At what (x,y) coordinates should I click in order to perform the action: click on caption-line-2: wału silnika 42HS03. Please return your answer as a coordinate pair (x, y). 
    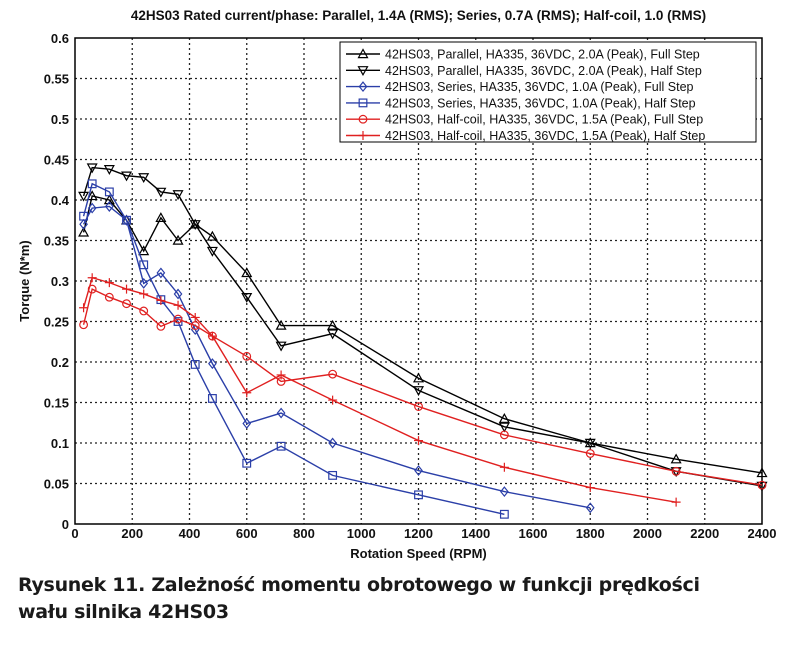
    Looking at the image, I should click on (123, 612).